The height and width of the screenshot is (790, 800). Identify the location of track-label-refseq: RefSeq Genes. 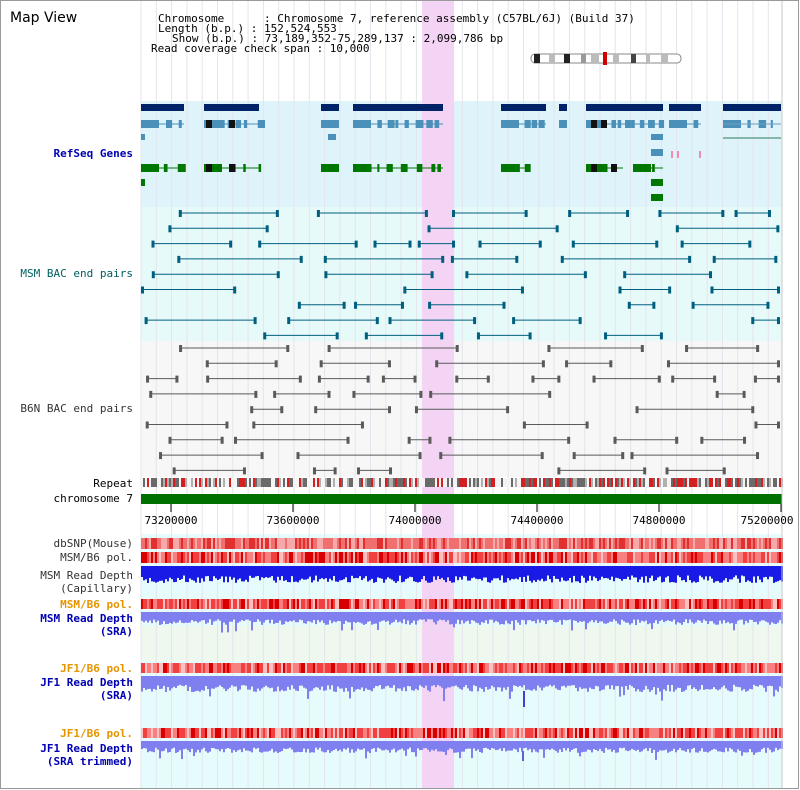
(93, 153).